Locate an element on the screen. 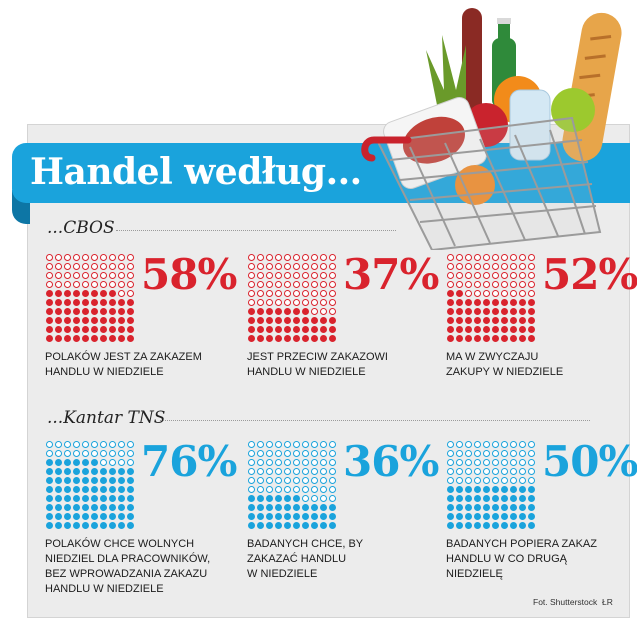  description-line: MA W ZWYCZAJU is located at coordinates (492, 357).